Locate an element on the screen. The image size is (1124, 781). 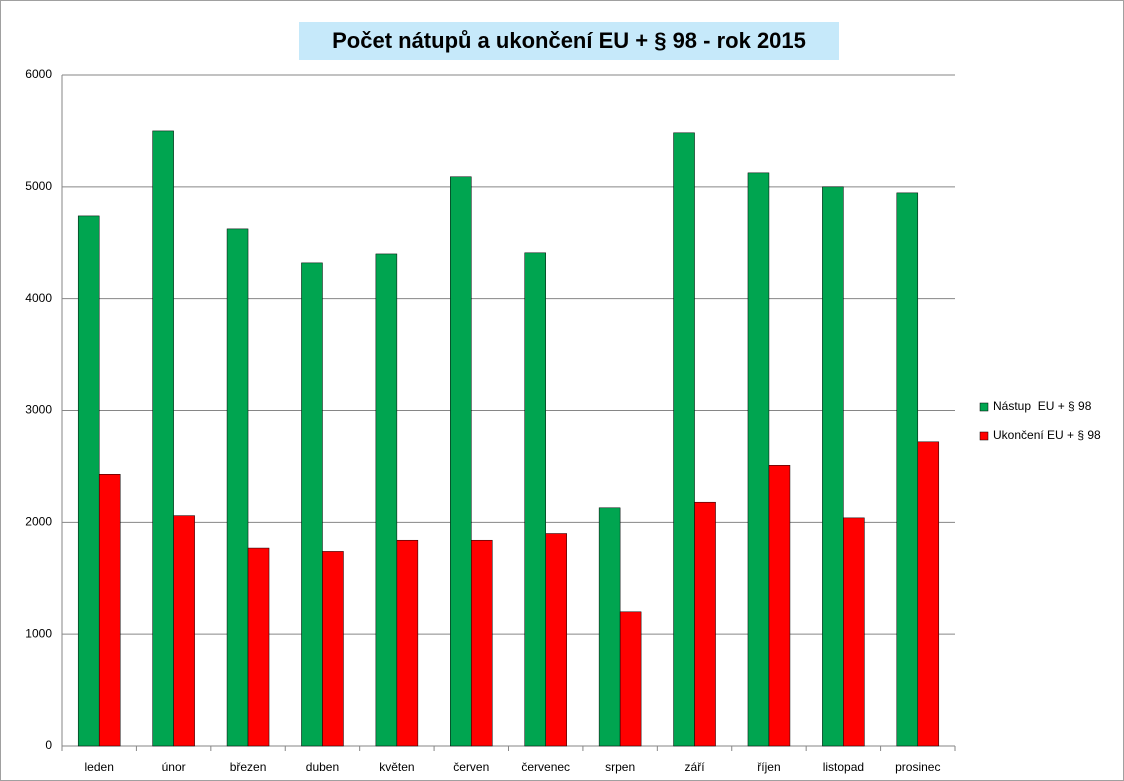
x-tick-label: březen is located at coordinates (248, 767).